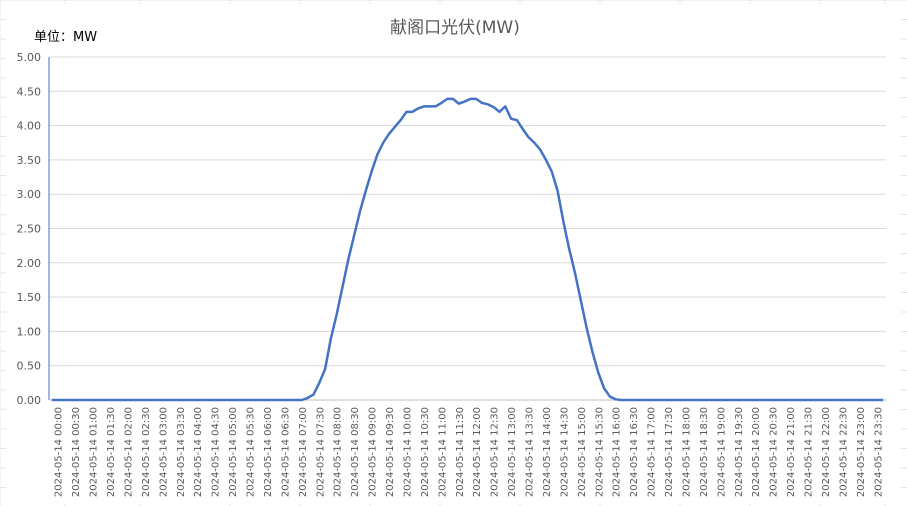 This screenshot has height=506, width=907. What do you see at coordinates (111, 452) in the screenshot?
I see `x-tick-label: 2024-05-14 01:30` at bounding box center [111, 452].